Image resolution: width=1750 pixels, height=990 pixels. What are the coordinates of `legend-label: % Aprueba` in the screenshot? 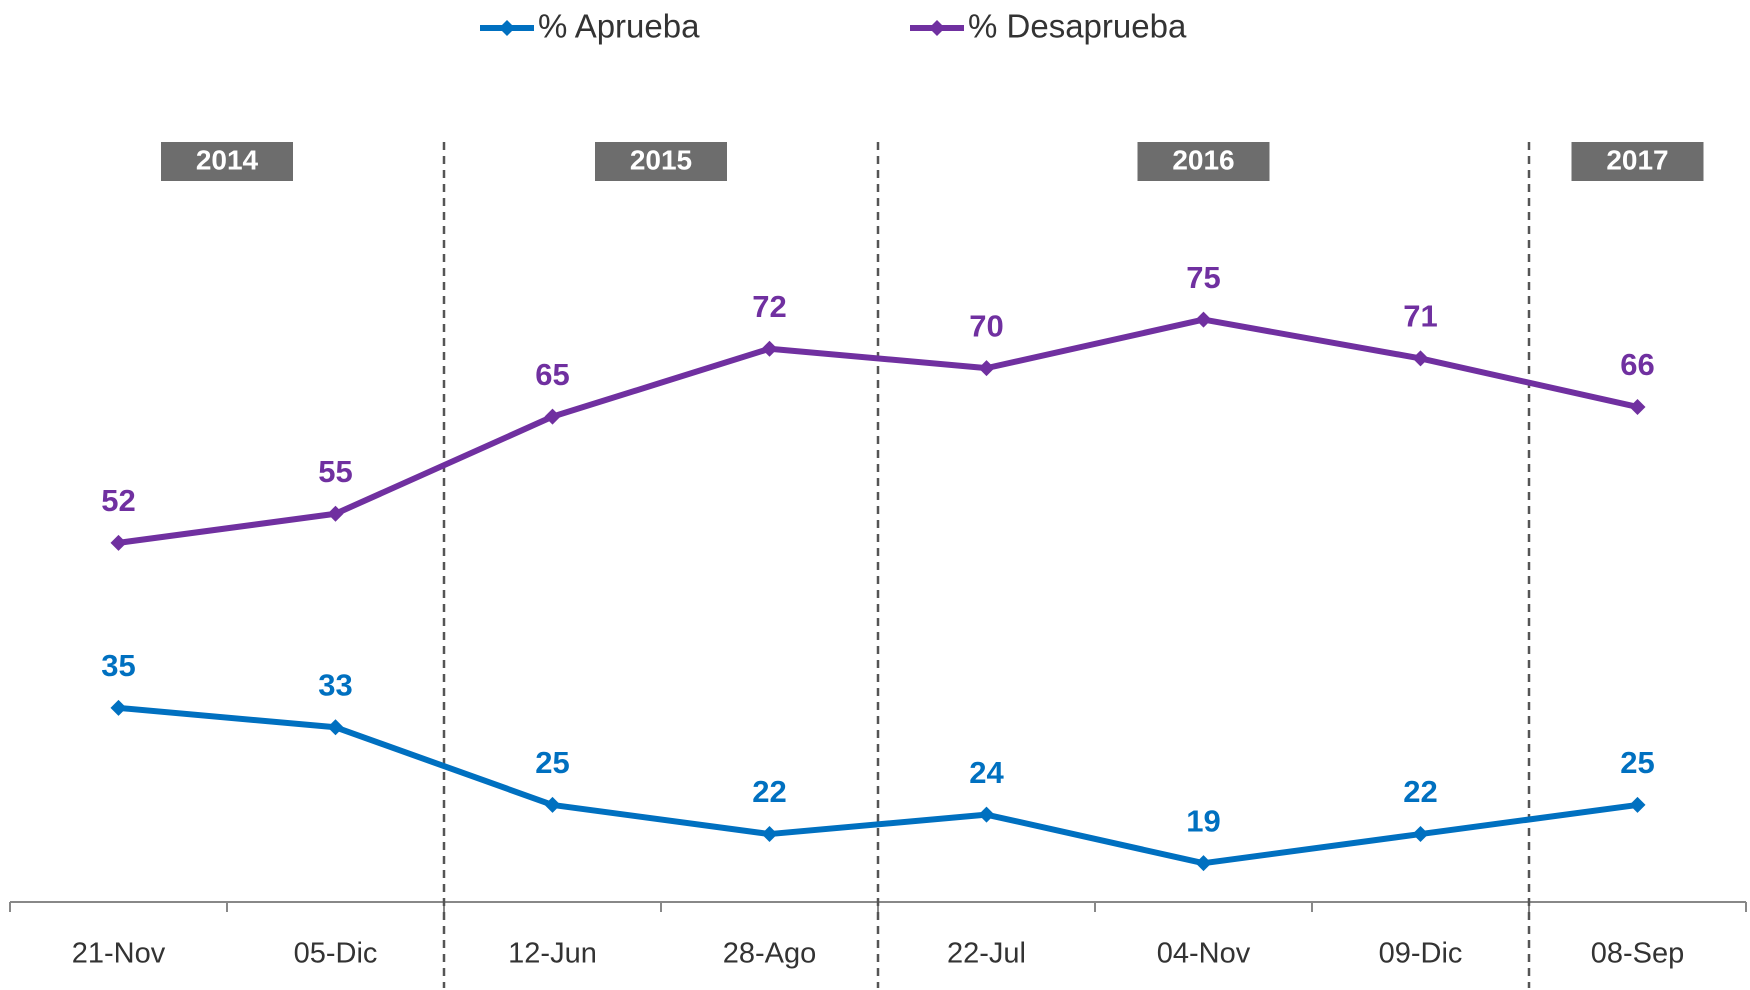 It's located at (619, 26).